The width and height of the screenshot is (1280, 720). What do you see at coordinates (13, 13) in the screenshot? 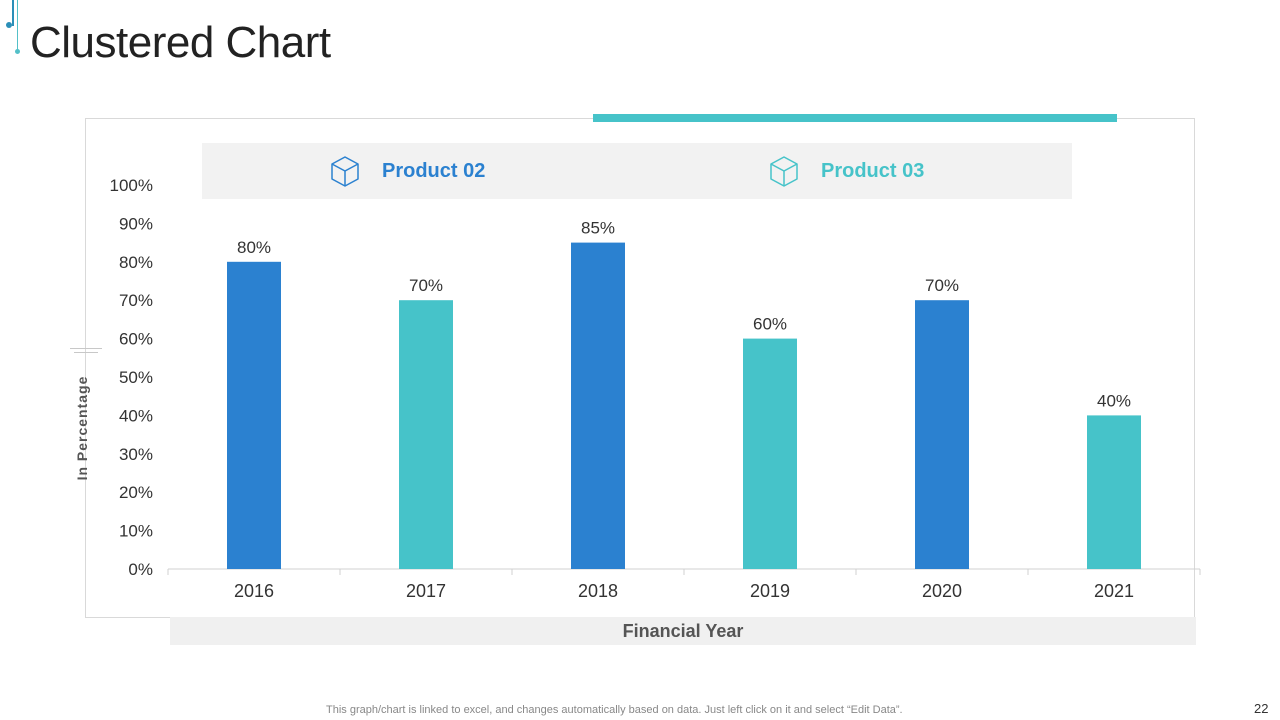
I see `title-accent-line` at bounding box center [13, 13].